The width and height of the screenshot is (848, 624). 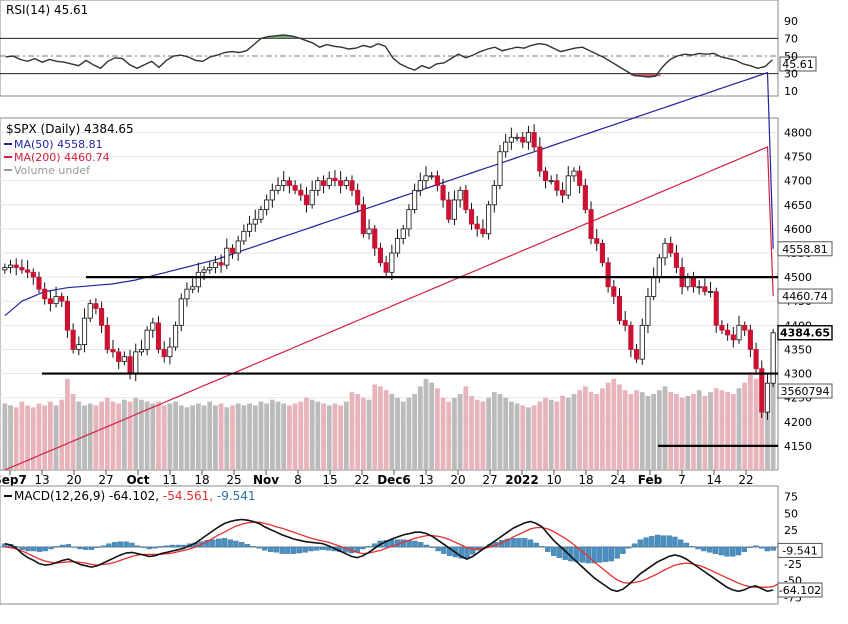 What do you see at coordinates (798, 181) in the screenshot?
I see `price-tick-label: 4700` at bounding box center [798, 181].